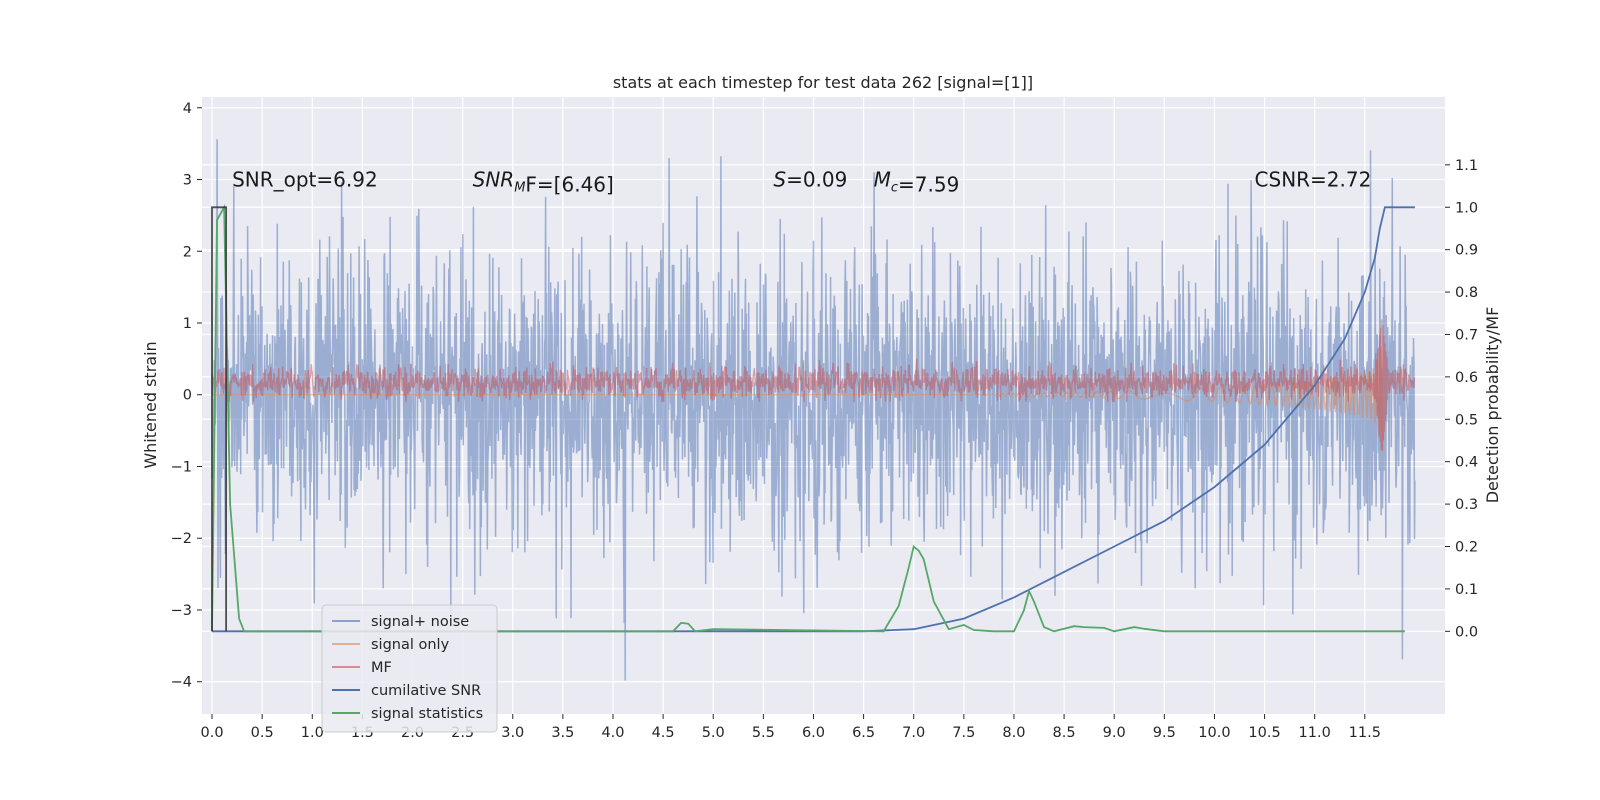  I want to click on y-tick-label: −1, so click(181, 467).